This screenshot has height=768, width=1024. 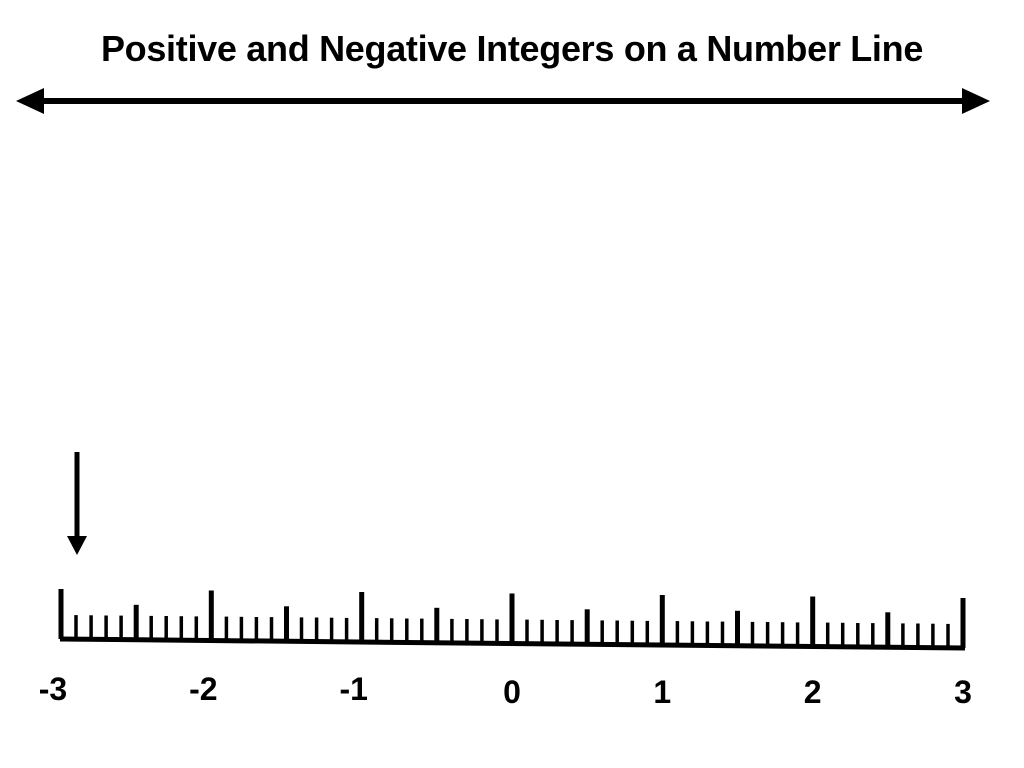 I want to click on pointer-arrow, so click(x=77, y=503).